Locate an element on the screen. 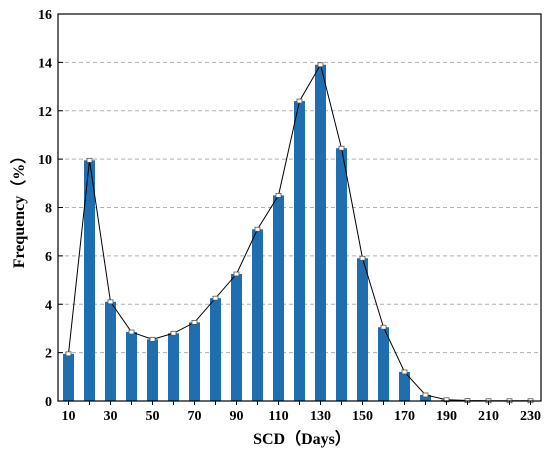 The width and height of the screenshot is (550, 453). x-tick-label-30: 30 is located at coordinates (111, 416).